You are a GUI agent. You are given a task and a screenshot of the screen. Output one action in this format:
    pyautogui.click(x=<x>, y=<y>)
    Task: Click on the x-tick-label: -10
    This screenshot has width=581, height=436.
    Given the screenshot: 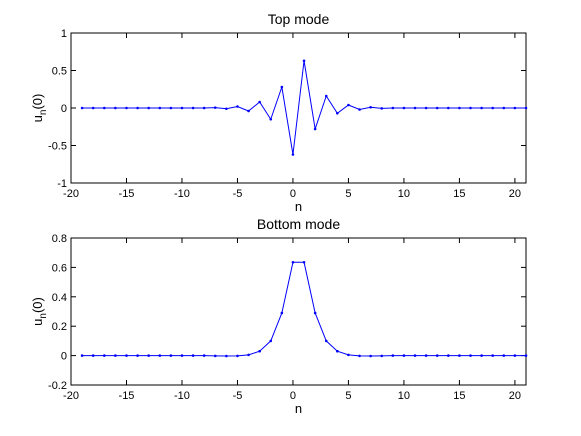 What is the action you would take?
    pyautogui.click(x=182, y=396)
    